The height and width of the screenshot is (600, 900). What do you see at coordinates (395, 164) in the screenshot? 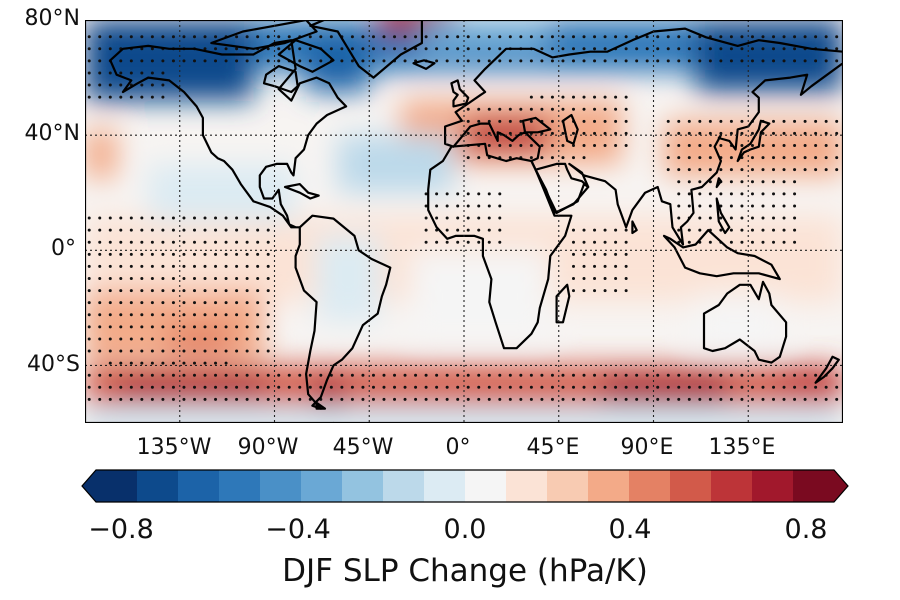
I see `field-atlantic-weak-low` at bounding box center [395, 164].